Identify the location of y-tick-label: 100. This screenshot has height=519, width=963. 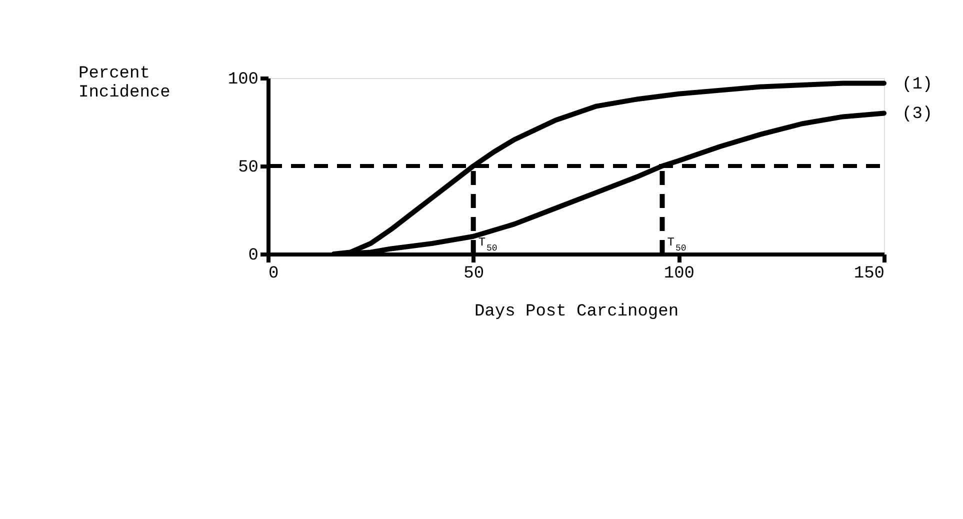
(243, 80).